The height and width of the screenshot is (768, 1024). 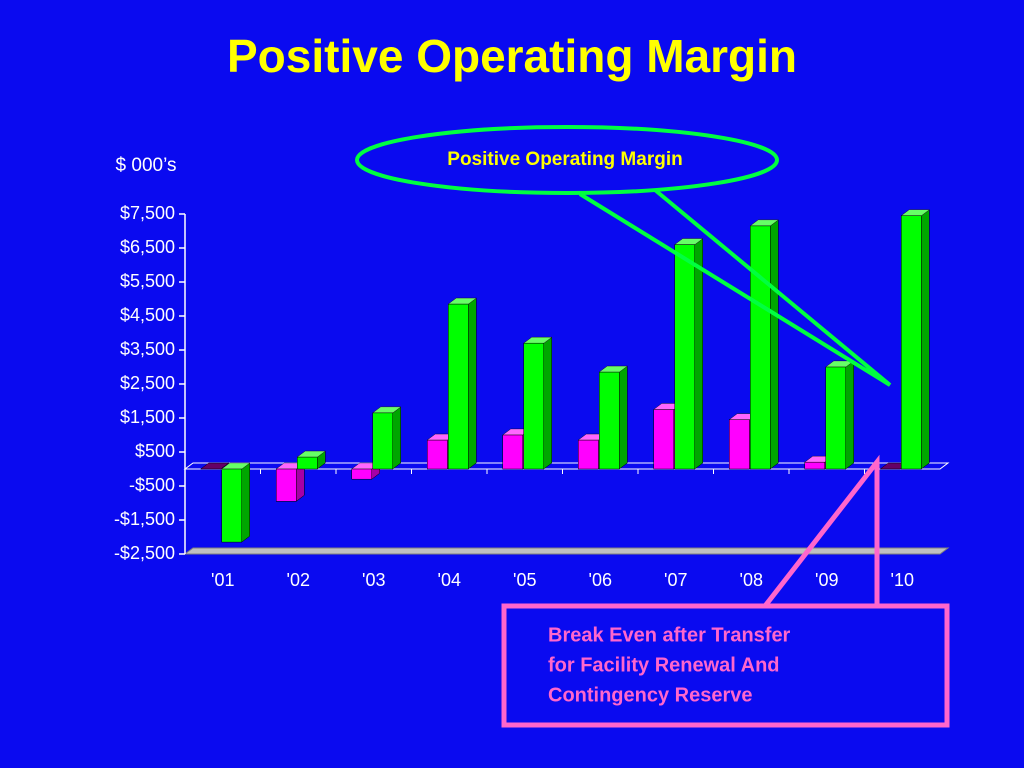 What do you see at coordinates (152, 485) in the screenshot?
I see `y-tick-label: -$500` at bounding box center [152, 485].